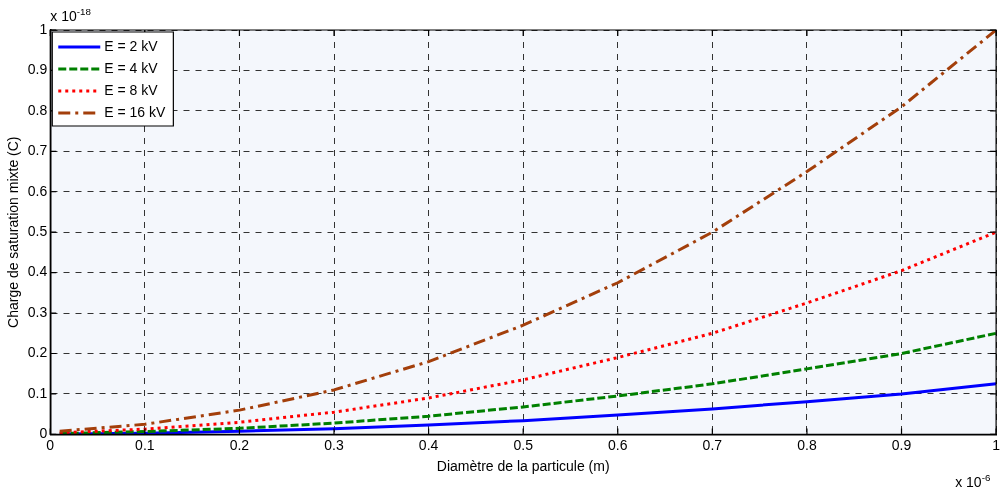 Image resolution: width=1003 pixels, height=492 pixels. Describe the element at coordinates (37, 109) in the screenshot. I see `y-tick-label: 0.8` at that location.